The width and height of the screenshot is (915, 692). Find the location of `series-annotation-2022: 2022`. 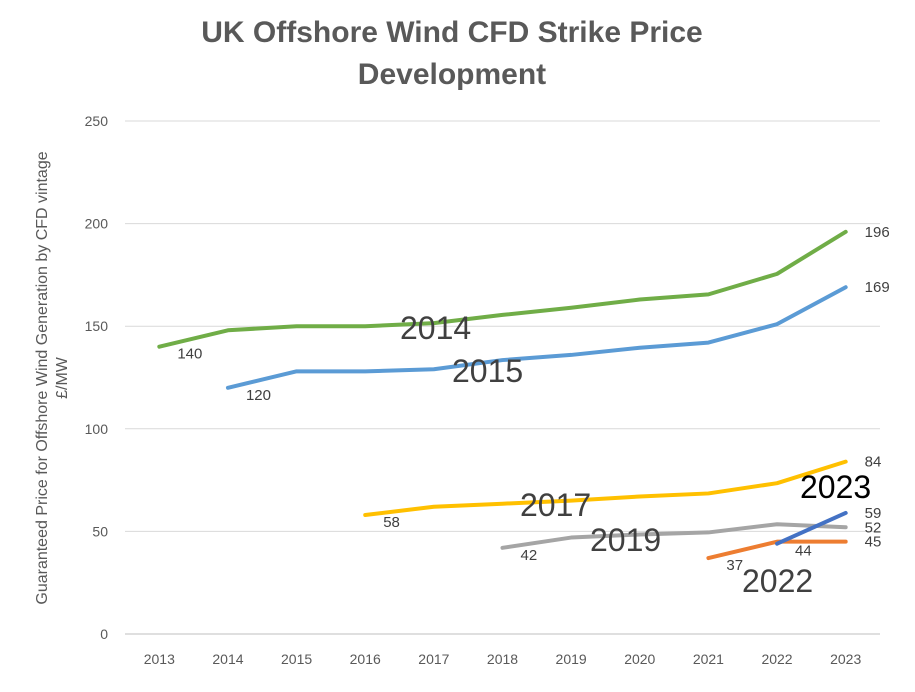

series-annotation-2022: 2022 is located at coordinates (777, 581).